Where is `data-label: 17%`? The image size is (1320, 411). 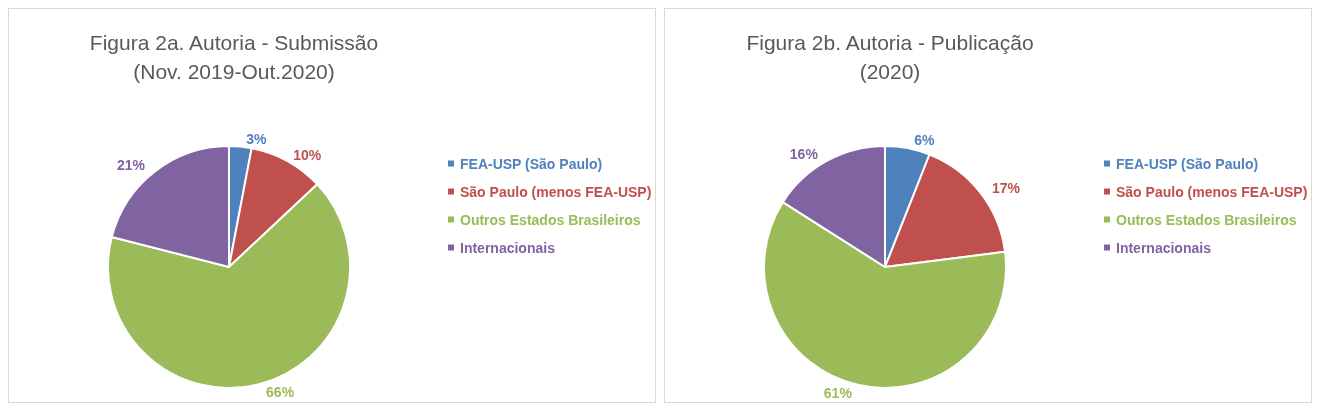 data-label: 17% is located at coordinates (1006, 187).